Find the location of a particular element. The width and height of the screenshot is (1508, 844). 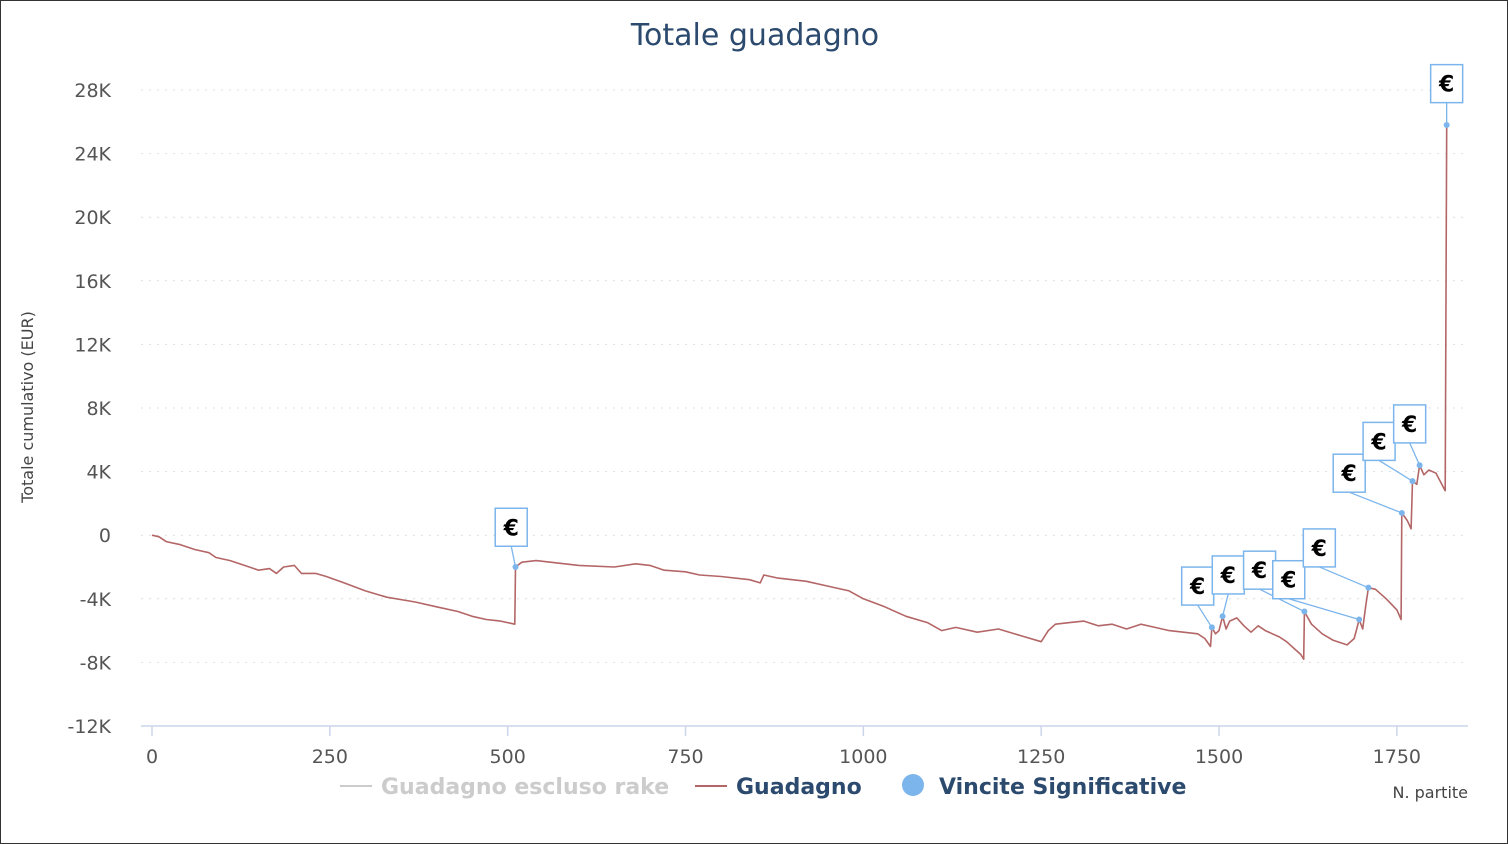

y-tick-label: -12K is located at coordinates (90, 727).